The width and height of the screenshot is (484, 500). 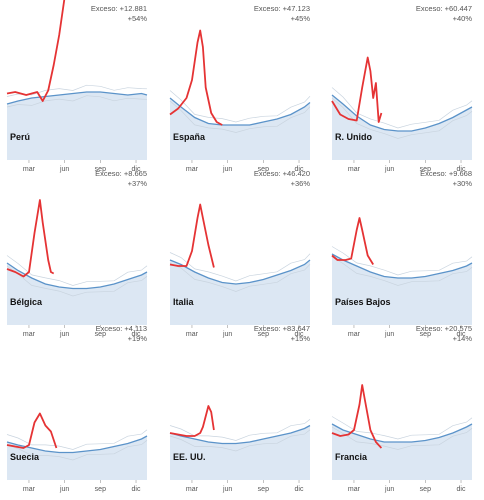 I want to click on country-label: Bélgica, so click(x=26, y=302).